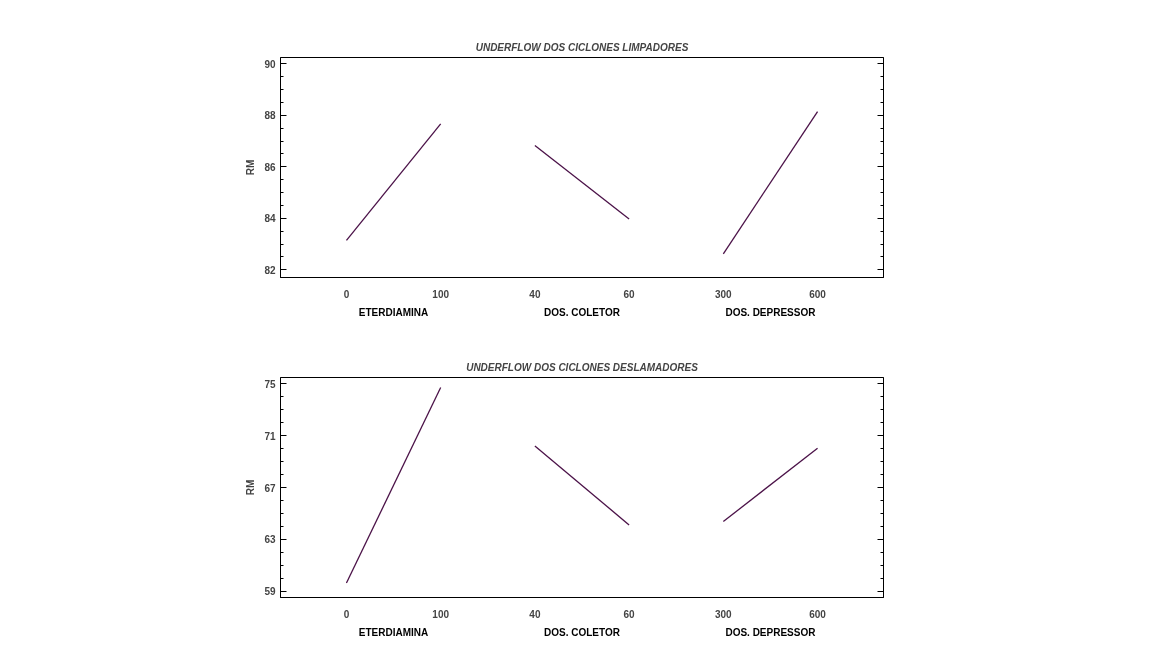 The image size is (1163, 649). What do you see at coordinates (582, 367) in the screenshot?
I see `chart-title: UNDERFLOW DOS CICLONES DESLAMADORES` at bounding box center [582, 367].